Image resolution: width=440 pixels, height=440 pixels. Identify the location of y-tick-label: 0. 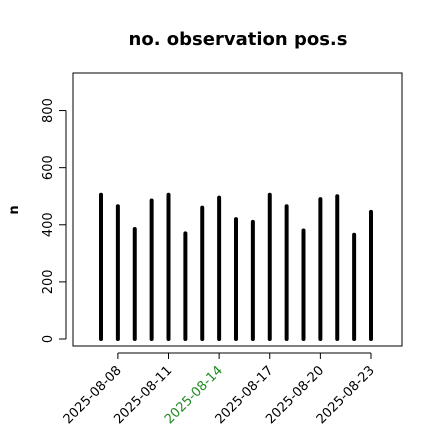
(48, 339).